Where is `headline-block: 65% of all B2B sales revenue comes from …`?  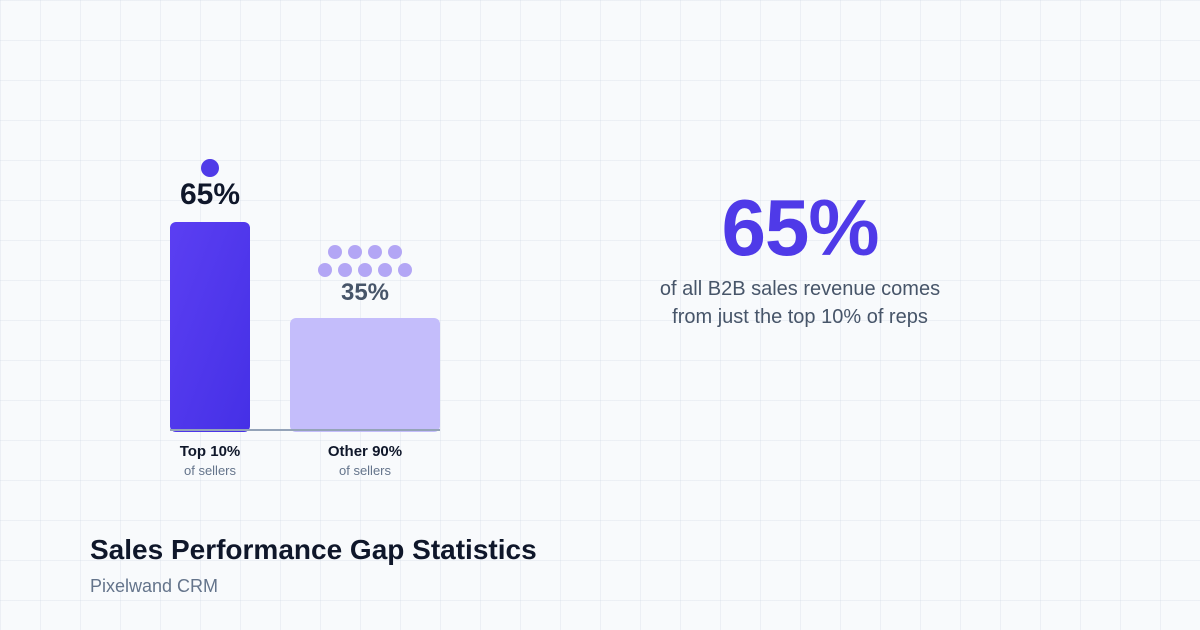 headline-block: 65% of all B2B sales revenue comes from … is located at coordinates (800, 256).